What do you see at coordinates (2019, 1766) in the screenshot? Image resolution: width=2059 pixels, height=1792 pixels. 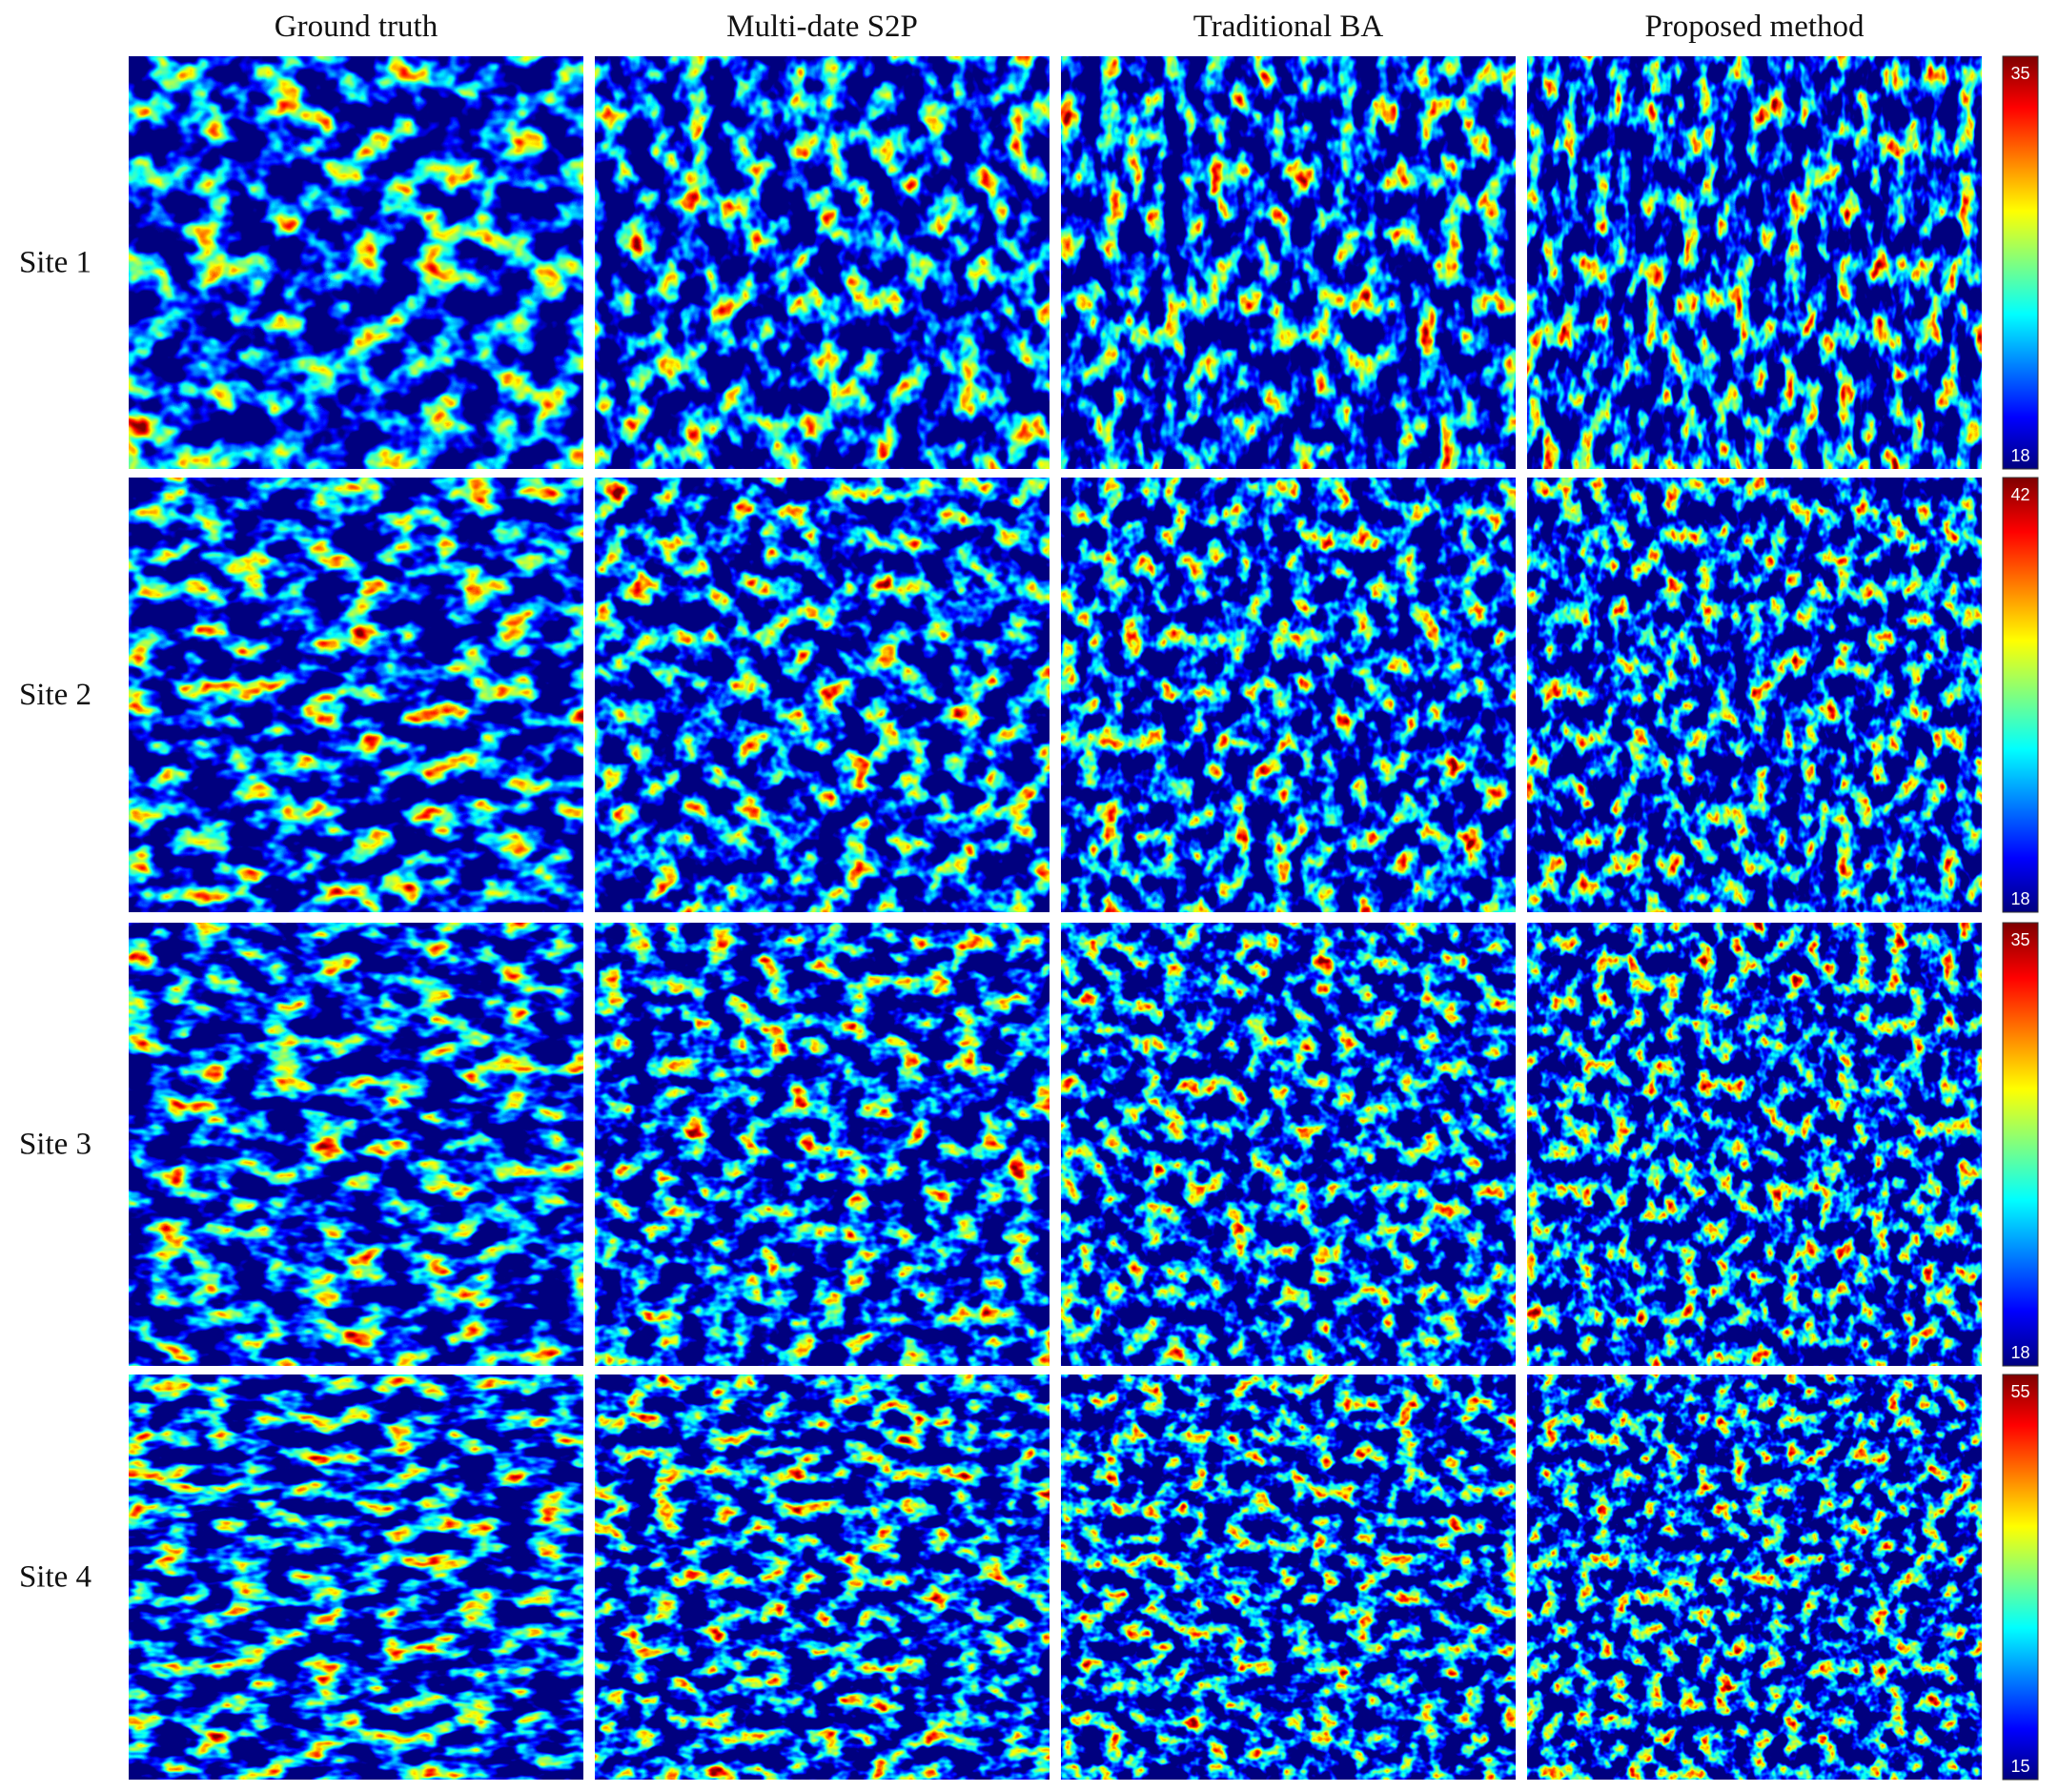 I see `colorbar-min: 15` at bounding box center [2019, 1766].